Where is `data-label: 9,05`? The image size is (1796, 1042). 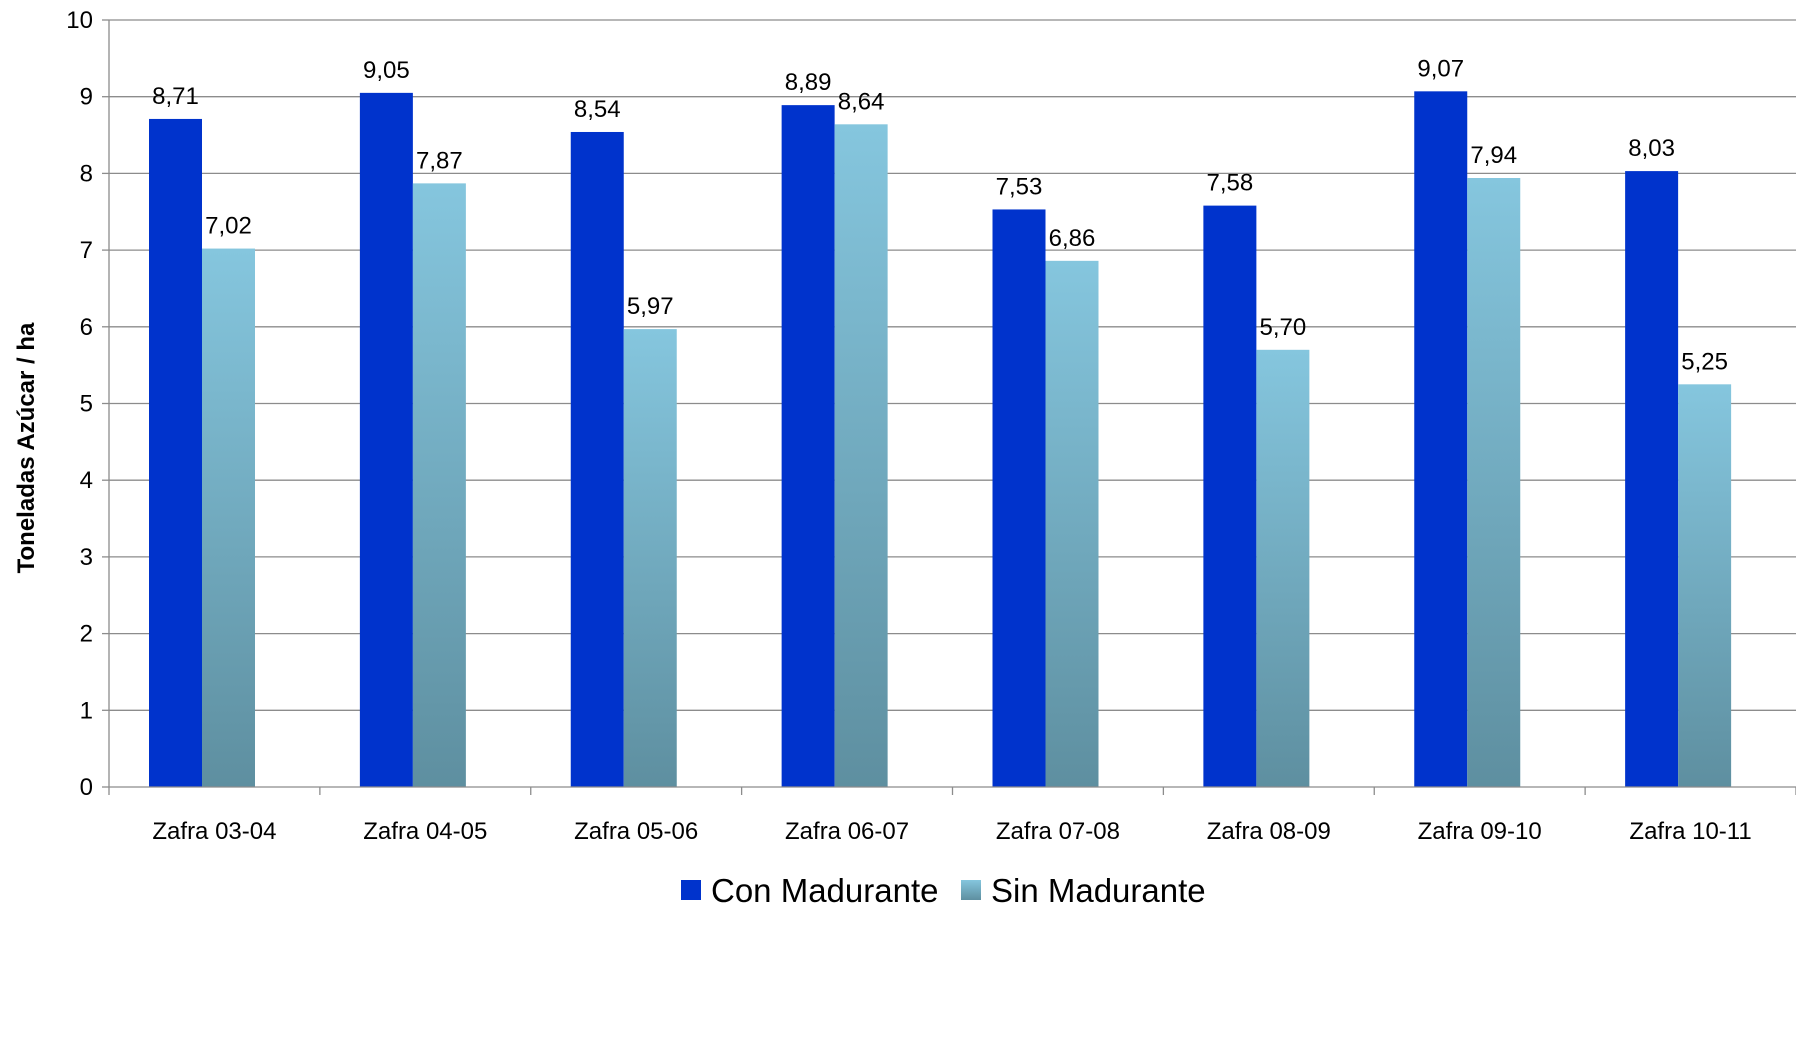
data-label: 9,05 is located at coordinates (386, 70).